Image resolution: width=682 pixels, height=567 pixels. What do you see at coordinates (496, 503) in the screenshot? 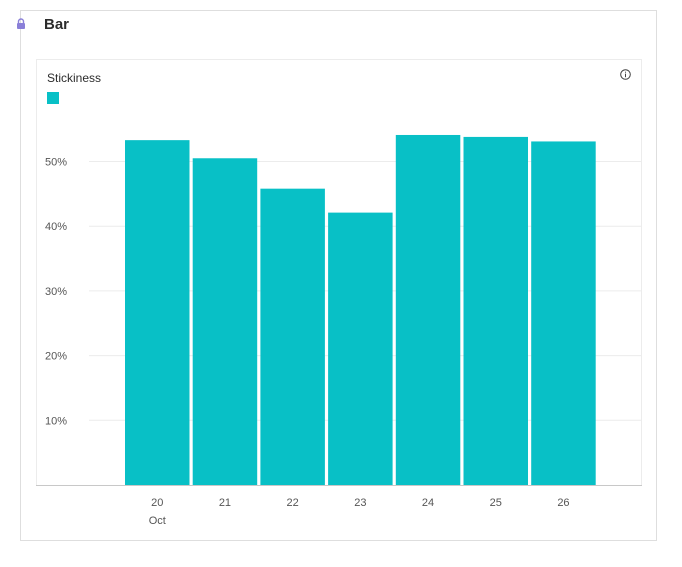
I see `x-tick-label: 25` at bounding box center [496, 503].